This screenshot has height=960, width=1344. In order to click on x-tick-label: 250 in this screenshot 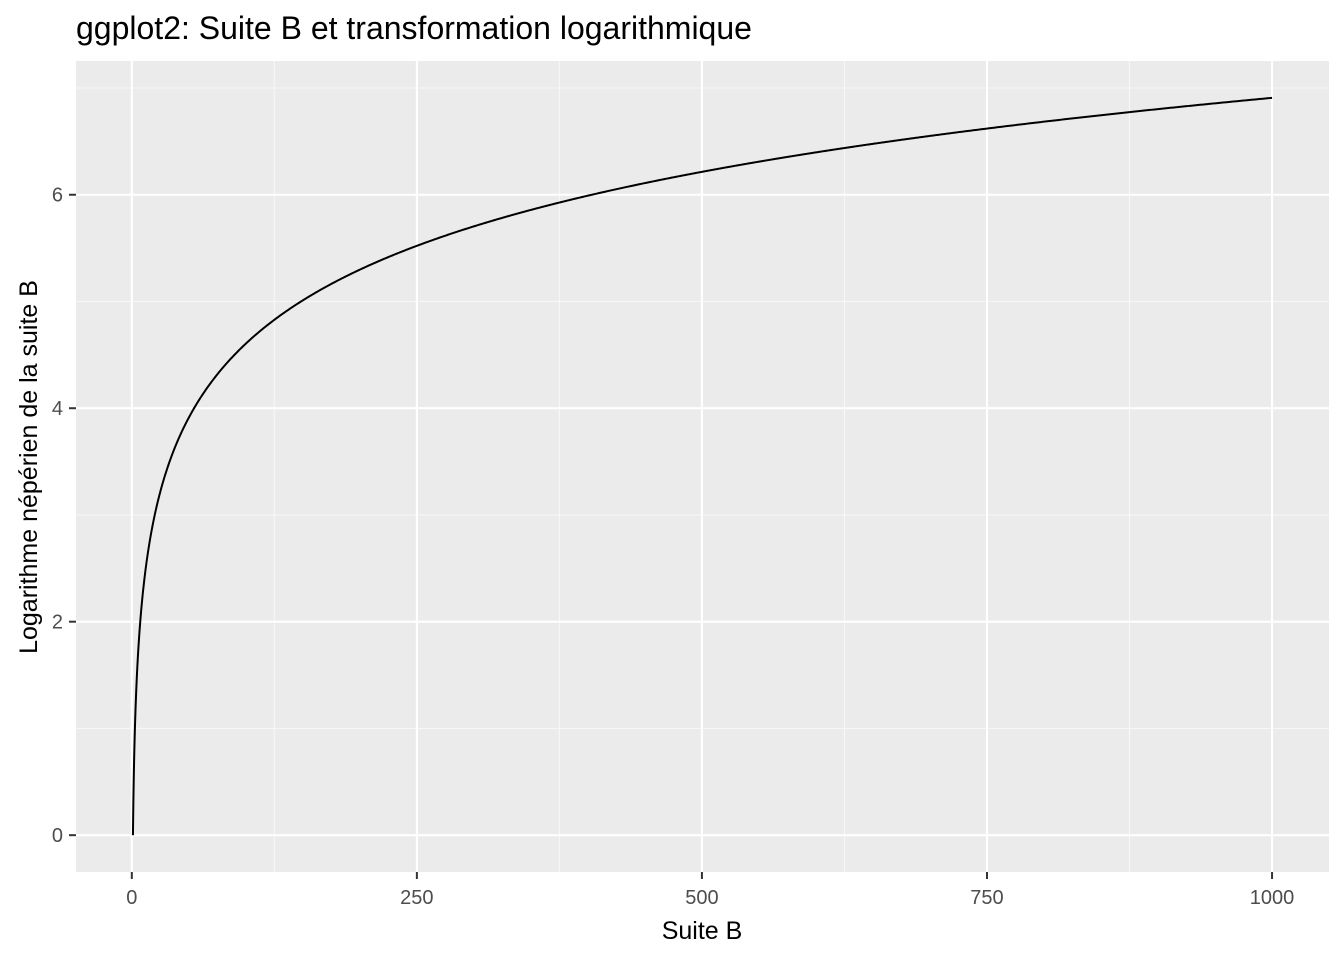, I will do `click(416, 898)`.